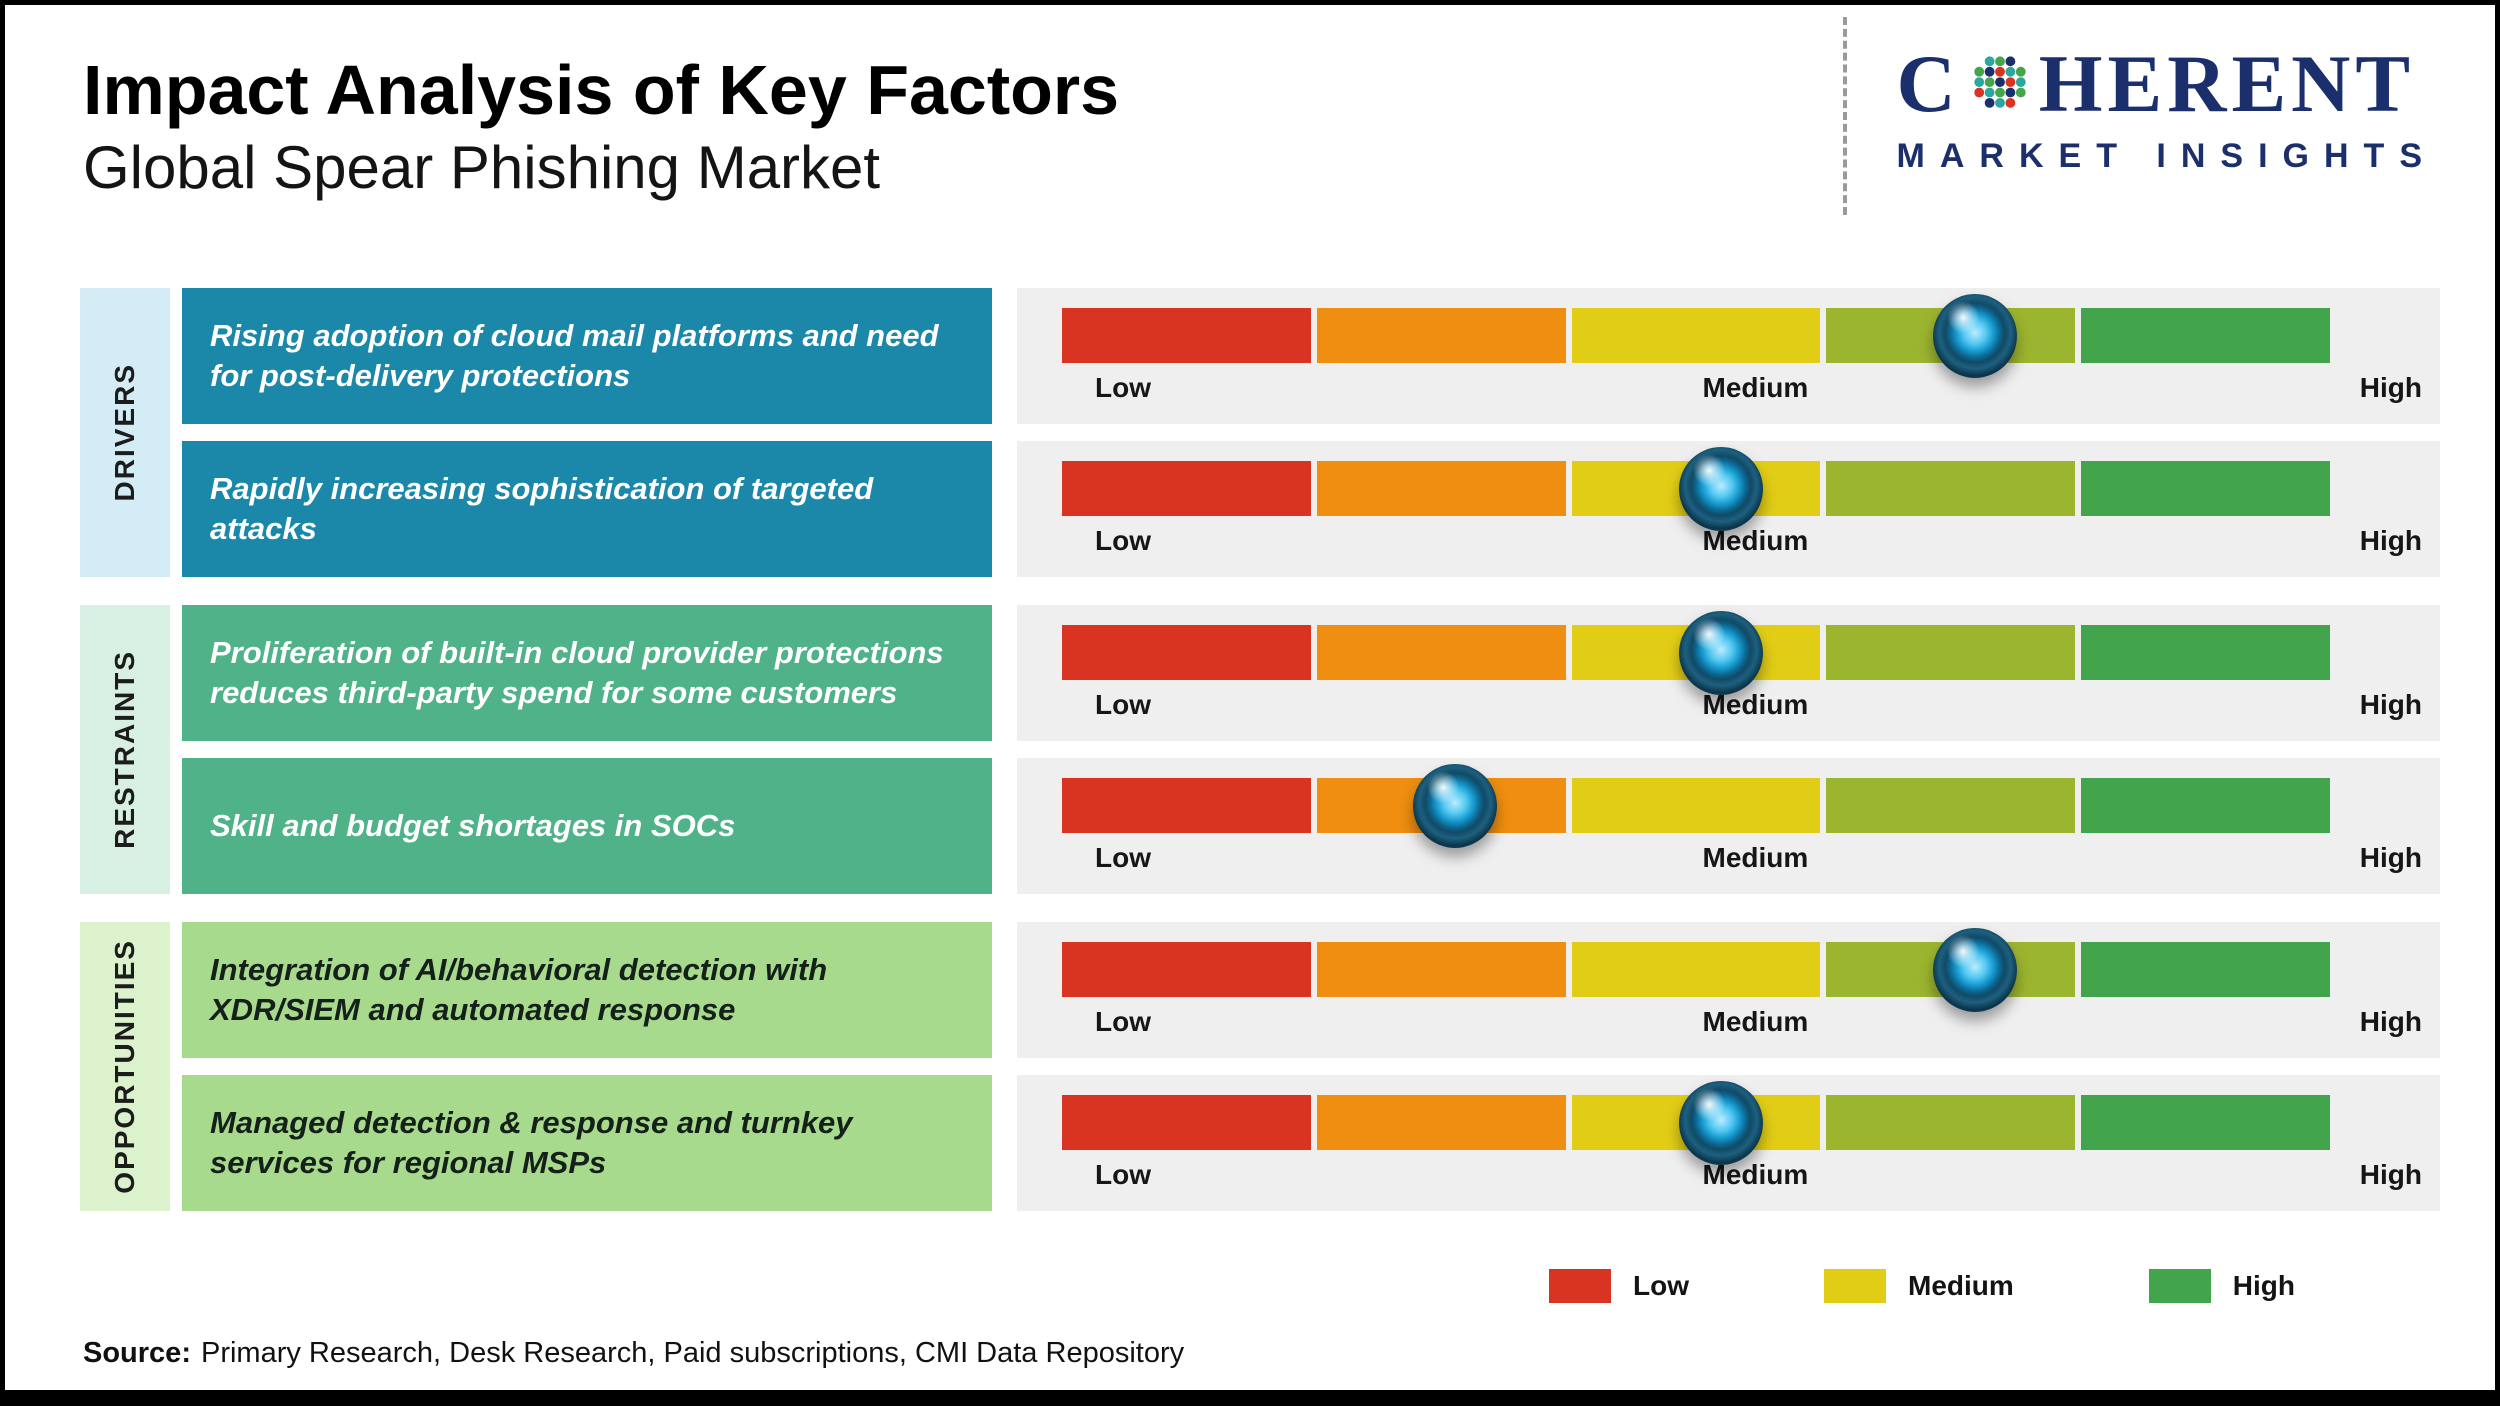 Image resolution: width=2500 pixels, height=1406 pixels. What do you see at coordinates (1661, 1285) in the screenshot?
I see `legend-label-low: Low` at bounding box center [1661, 1285].